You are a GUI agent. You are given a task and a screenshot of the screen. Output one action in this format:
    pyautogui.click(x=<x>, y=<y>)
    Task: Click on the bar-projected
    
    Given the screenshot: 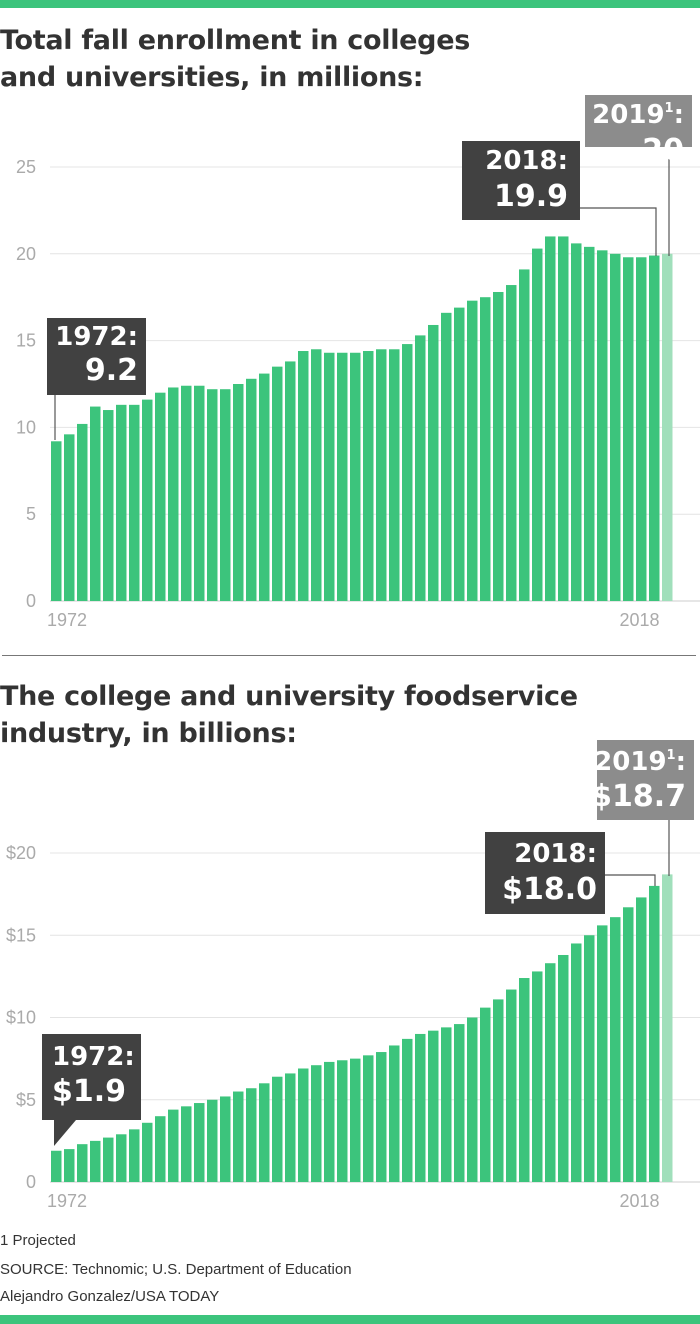 What is the action you would take?
    pyautogui.click(x=667, y=1028)
    